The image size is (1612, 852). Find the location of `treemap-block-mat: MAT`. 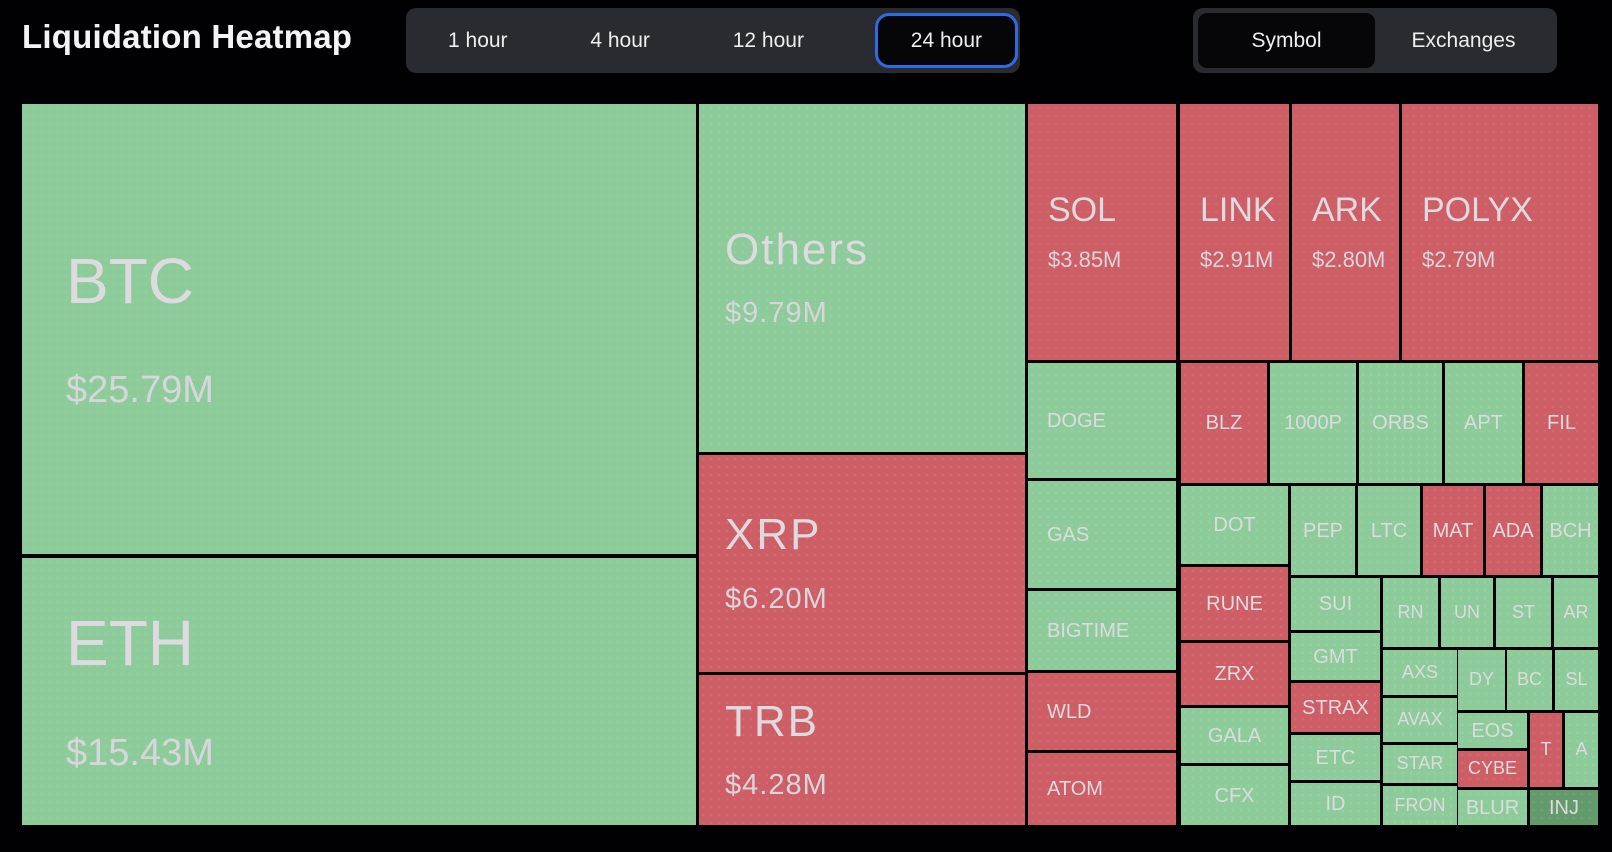

treemap-block-mat: MAT is located at coordinates (1453, 530).